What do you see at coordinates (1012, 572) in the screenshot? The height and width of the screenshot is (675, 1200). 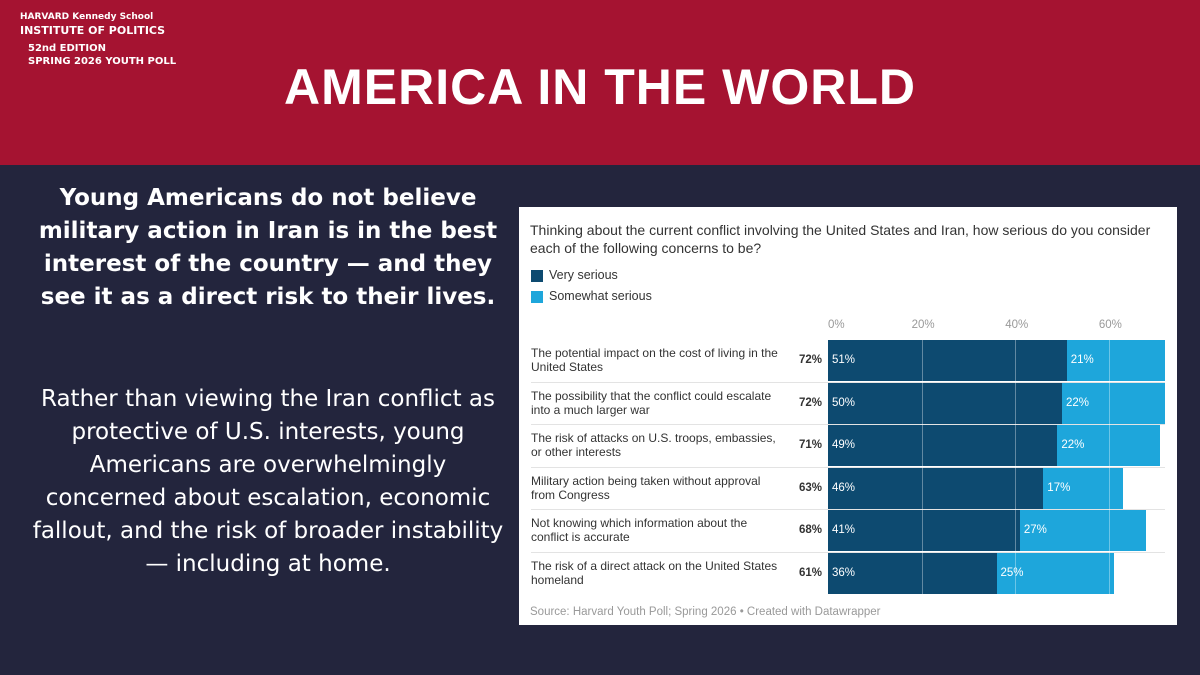 I see `value-label: 25%` at bounding box center [1012, 572].